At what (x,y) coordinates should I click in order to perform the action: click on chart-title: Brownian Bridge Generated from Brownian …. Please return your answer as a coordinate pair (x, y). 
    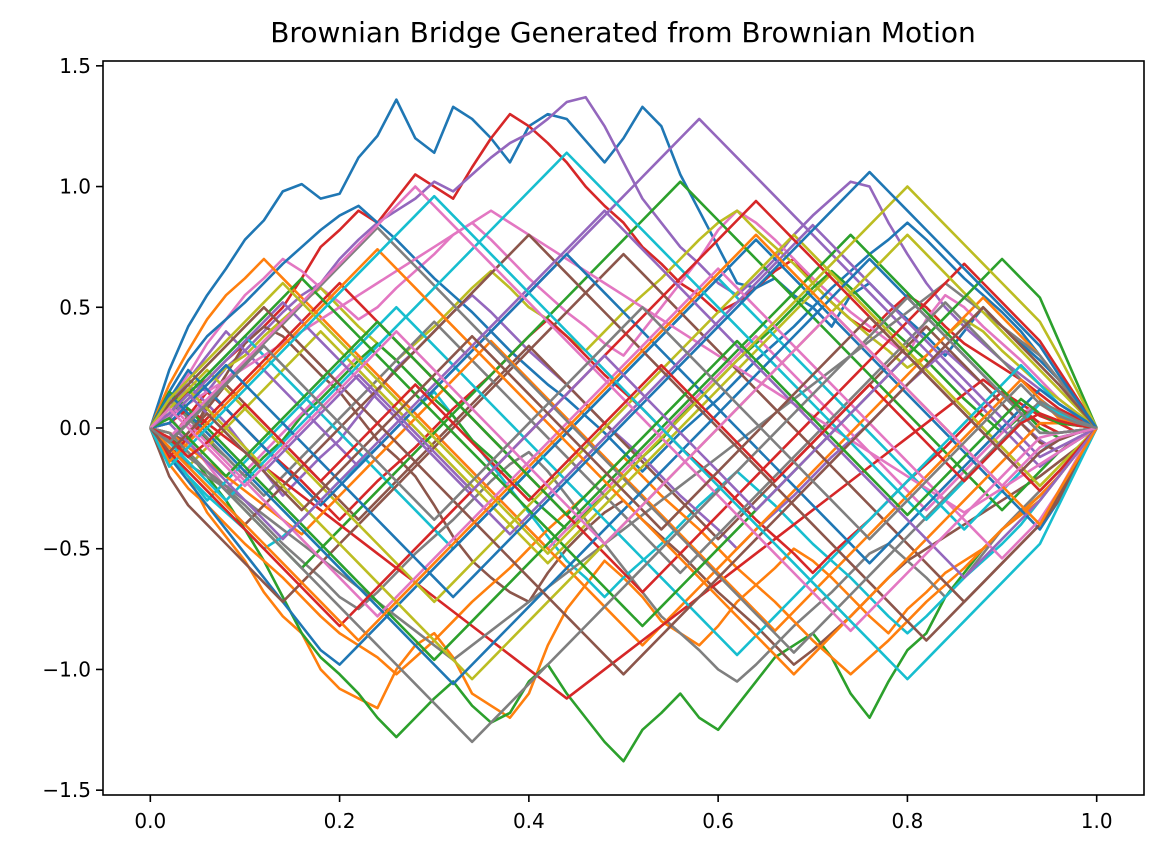
    Looking at the image, I should click on (623, 32).